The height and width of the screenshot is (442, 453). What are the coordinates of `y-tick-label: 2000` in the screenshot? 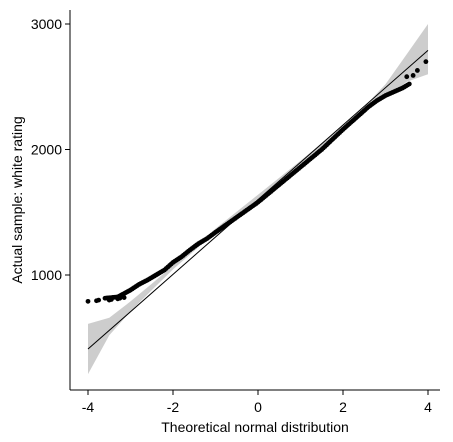 It's located at (46, 150).